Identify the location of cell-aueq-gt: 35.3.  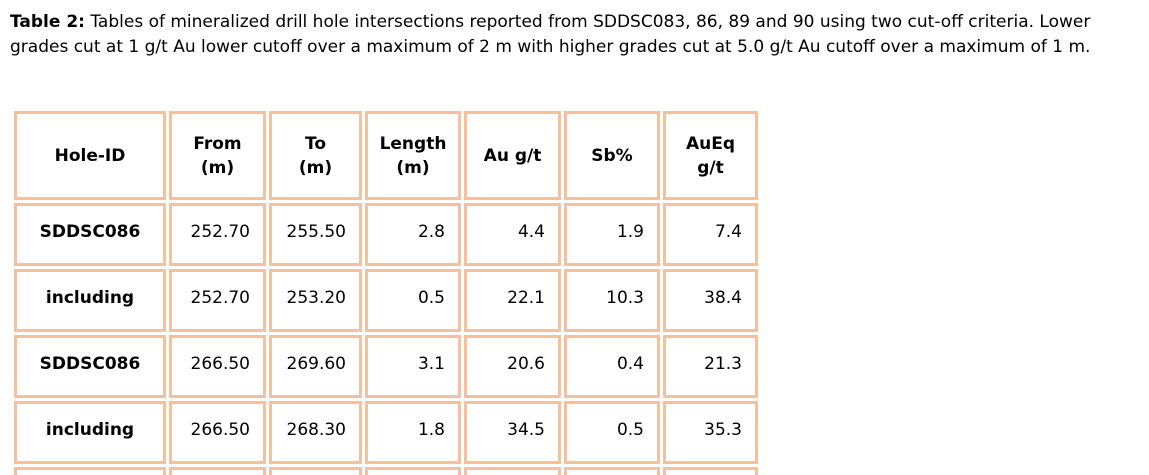
(710, 432).